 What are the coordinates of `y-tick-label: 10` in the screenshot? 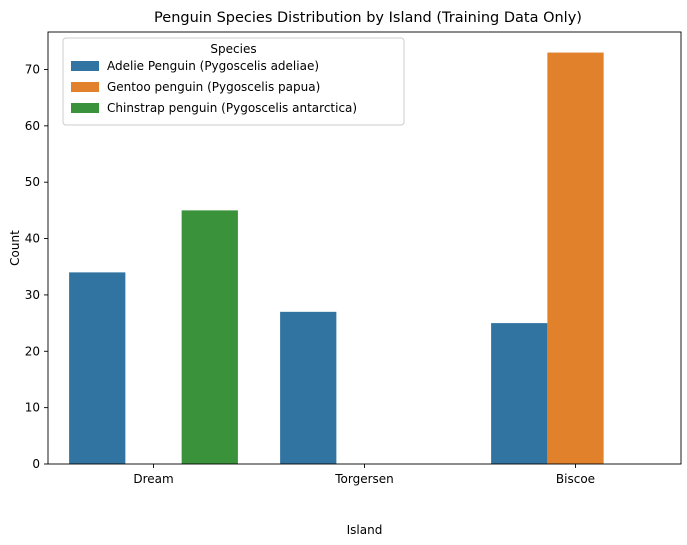 It's located at (32, 408).